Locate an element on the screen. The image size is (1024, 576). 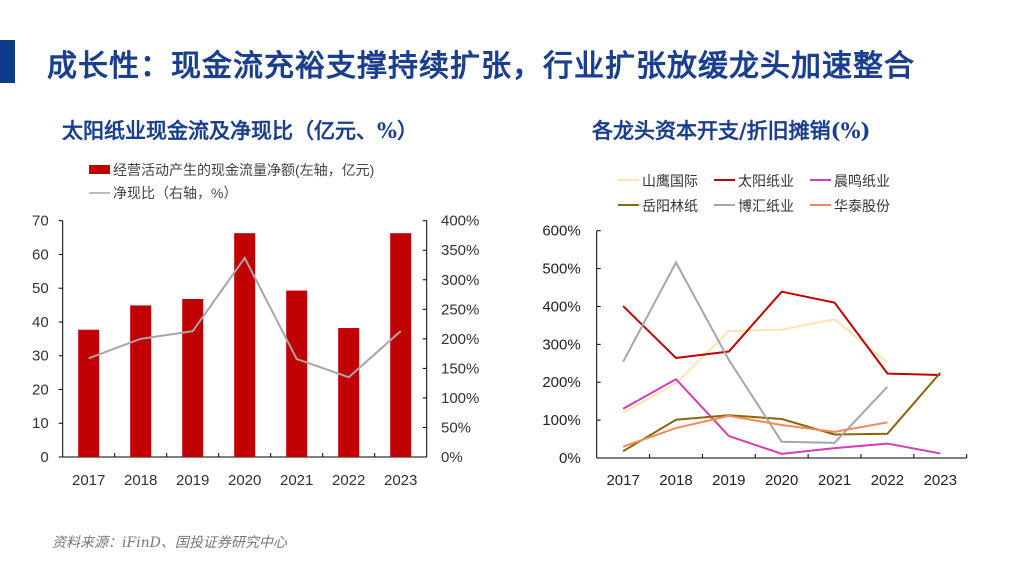
y-left-tick-label: 50 is located at coordinates (40, 288).